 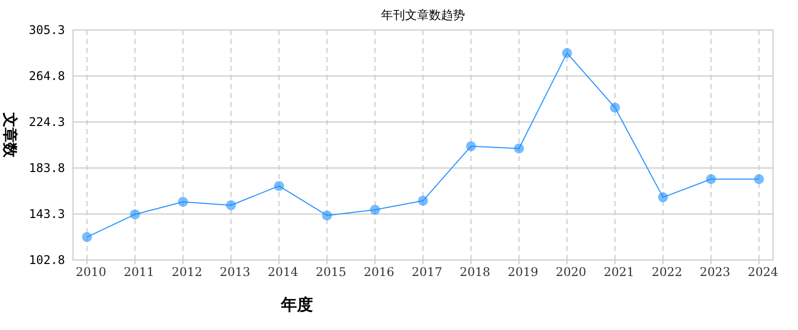 What do you see at coordinates (187, 272) in the screenshot?
I see `x-tick-label: 2012` at bounding box center [187, 272].